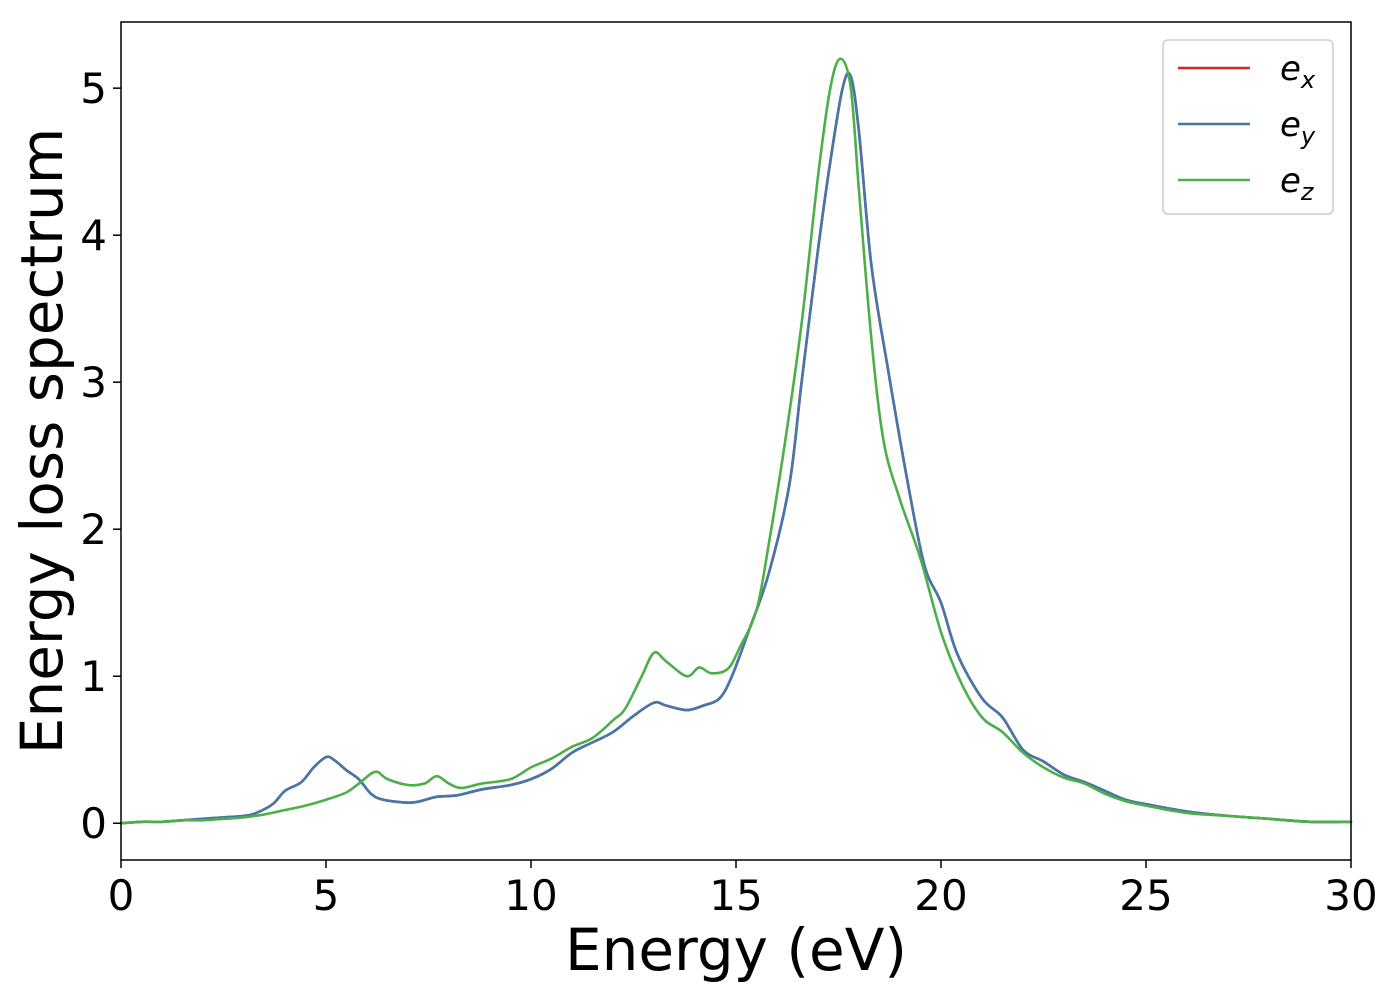  Describe the element at coordinates (93, 88) in the screenshot. I see `y-tick-label: 5` at that location.